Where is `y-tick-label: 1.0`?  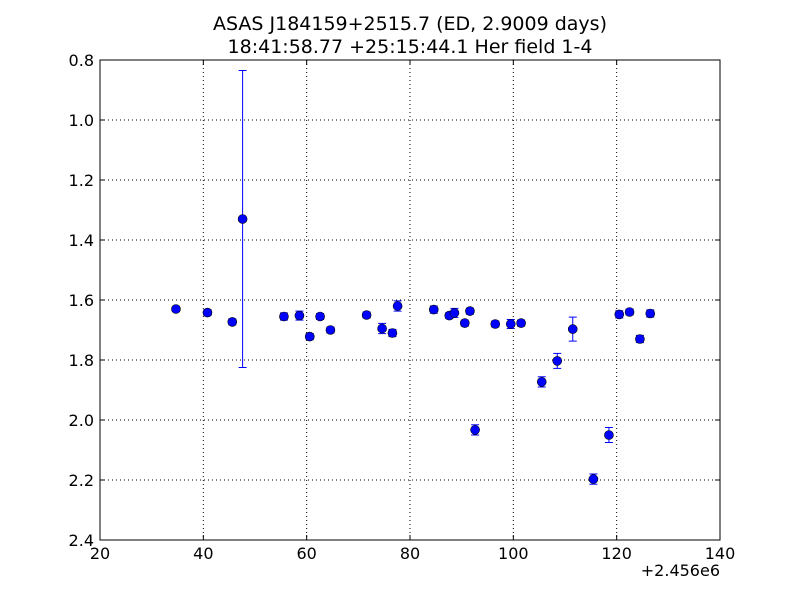 y-tick-label: 1.0 is located at coordinates (81, 120).